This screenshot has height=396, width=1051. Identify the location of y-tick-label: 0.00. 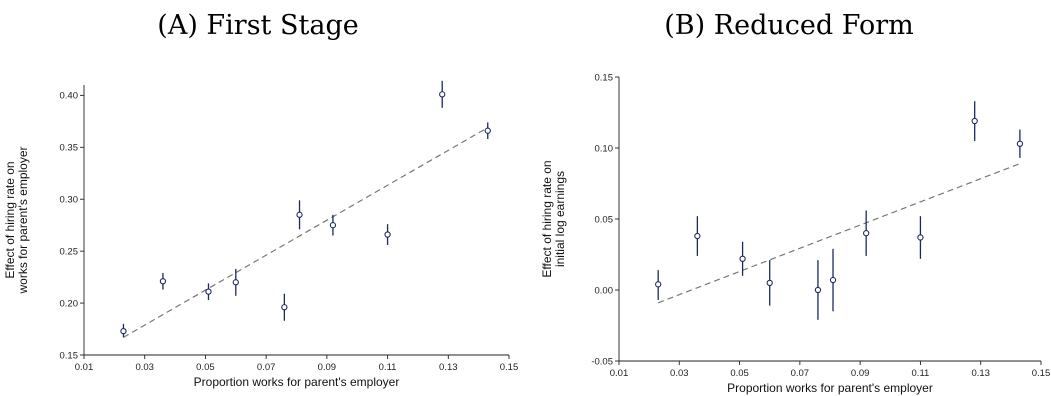
(604, 290).